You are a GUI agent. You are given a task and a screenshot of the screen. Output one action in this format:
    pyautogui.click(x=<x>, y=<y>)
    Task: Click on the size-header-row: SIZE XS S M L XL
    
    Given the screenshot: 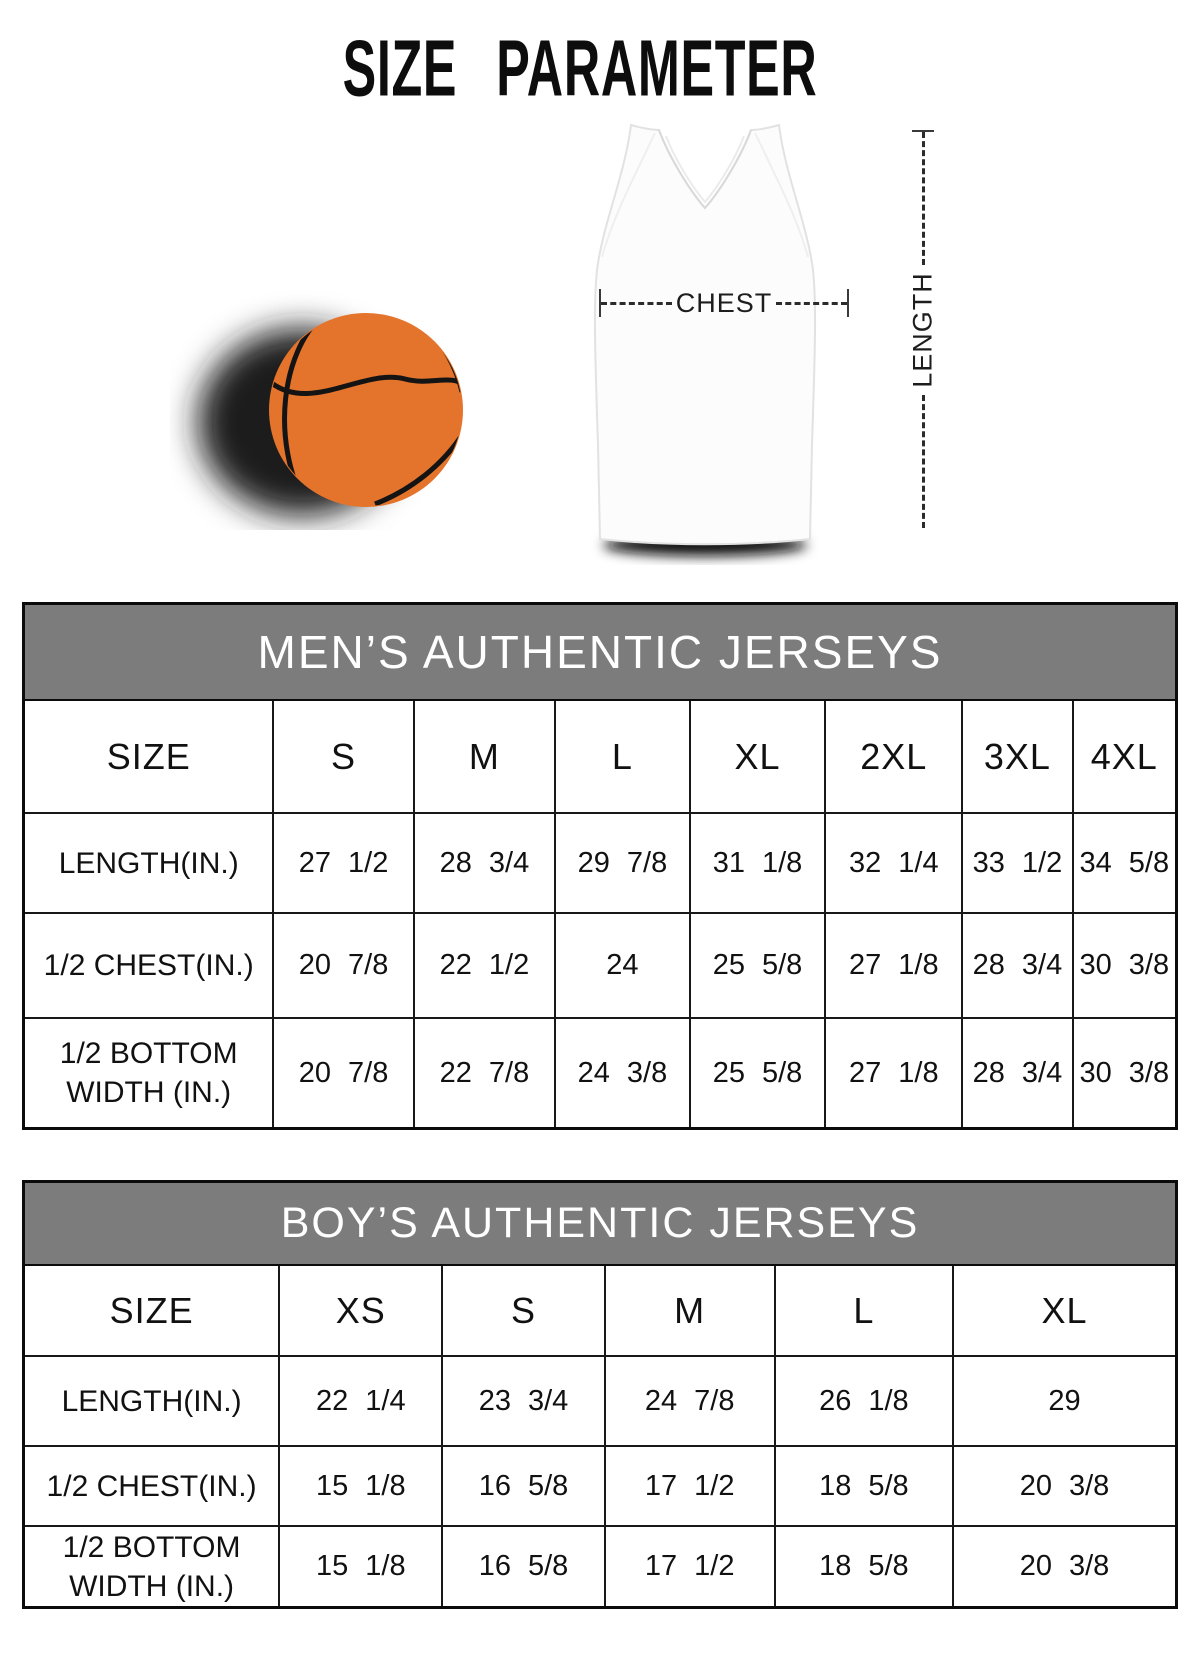 What is the action you would take?
    pyautogui.click(x=600, y=1311)
    